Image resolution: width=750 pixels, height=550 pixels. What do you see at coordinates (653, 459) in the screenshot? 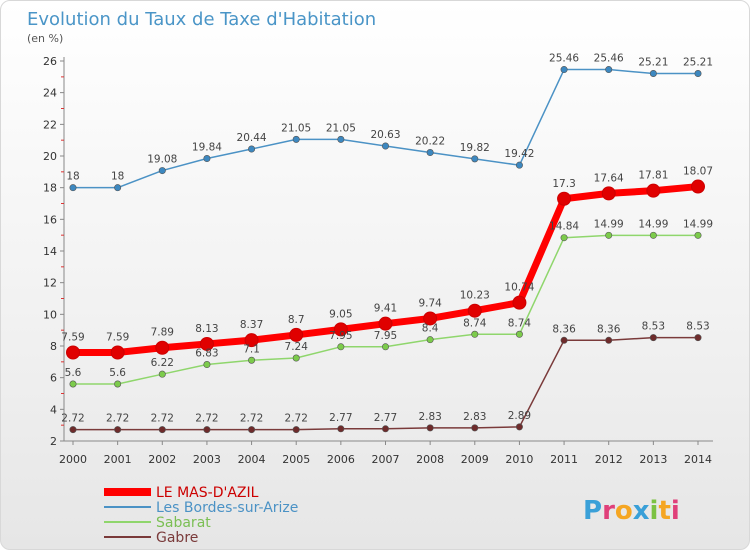
I see `x-tick-label: 2013` at bounding box center [653, 459].